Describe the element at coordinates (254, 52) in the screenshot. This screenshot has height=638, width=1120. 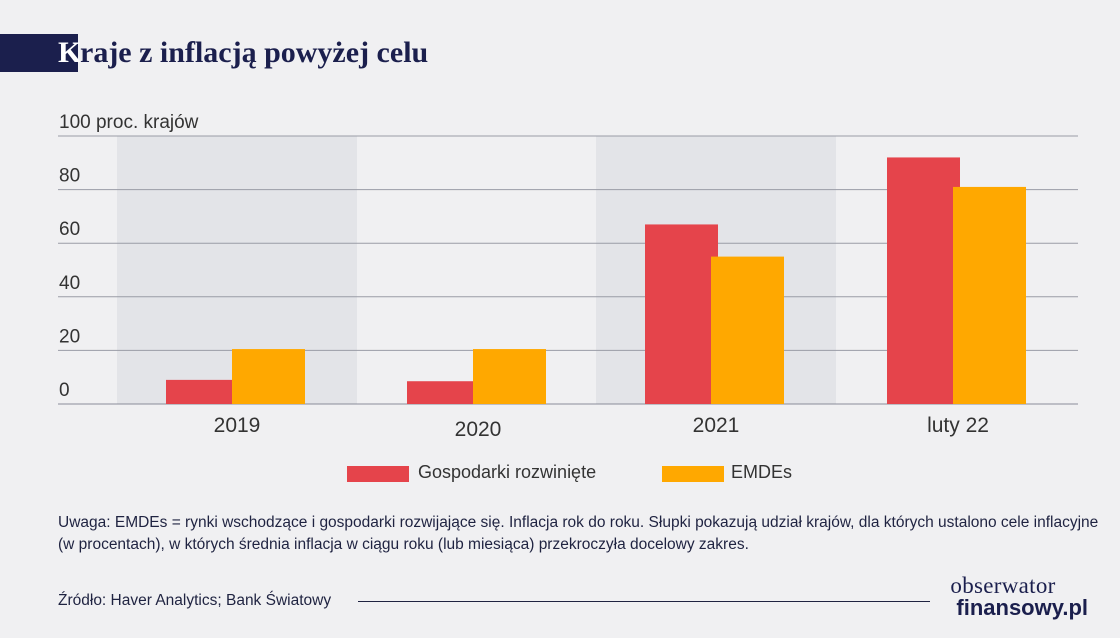
I see `title-text: raje z inflacją powyżej celu` at that location.